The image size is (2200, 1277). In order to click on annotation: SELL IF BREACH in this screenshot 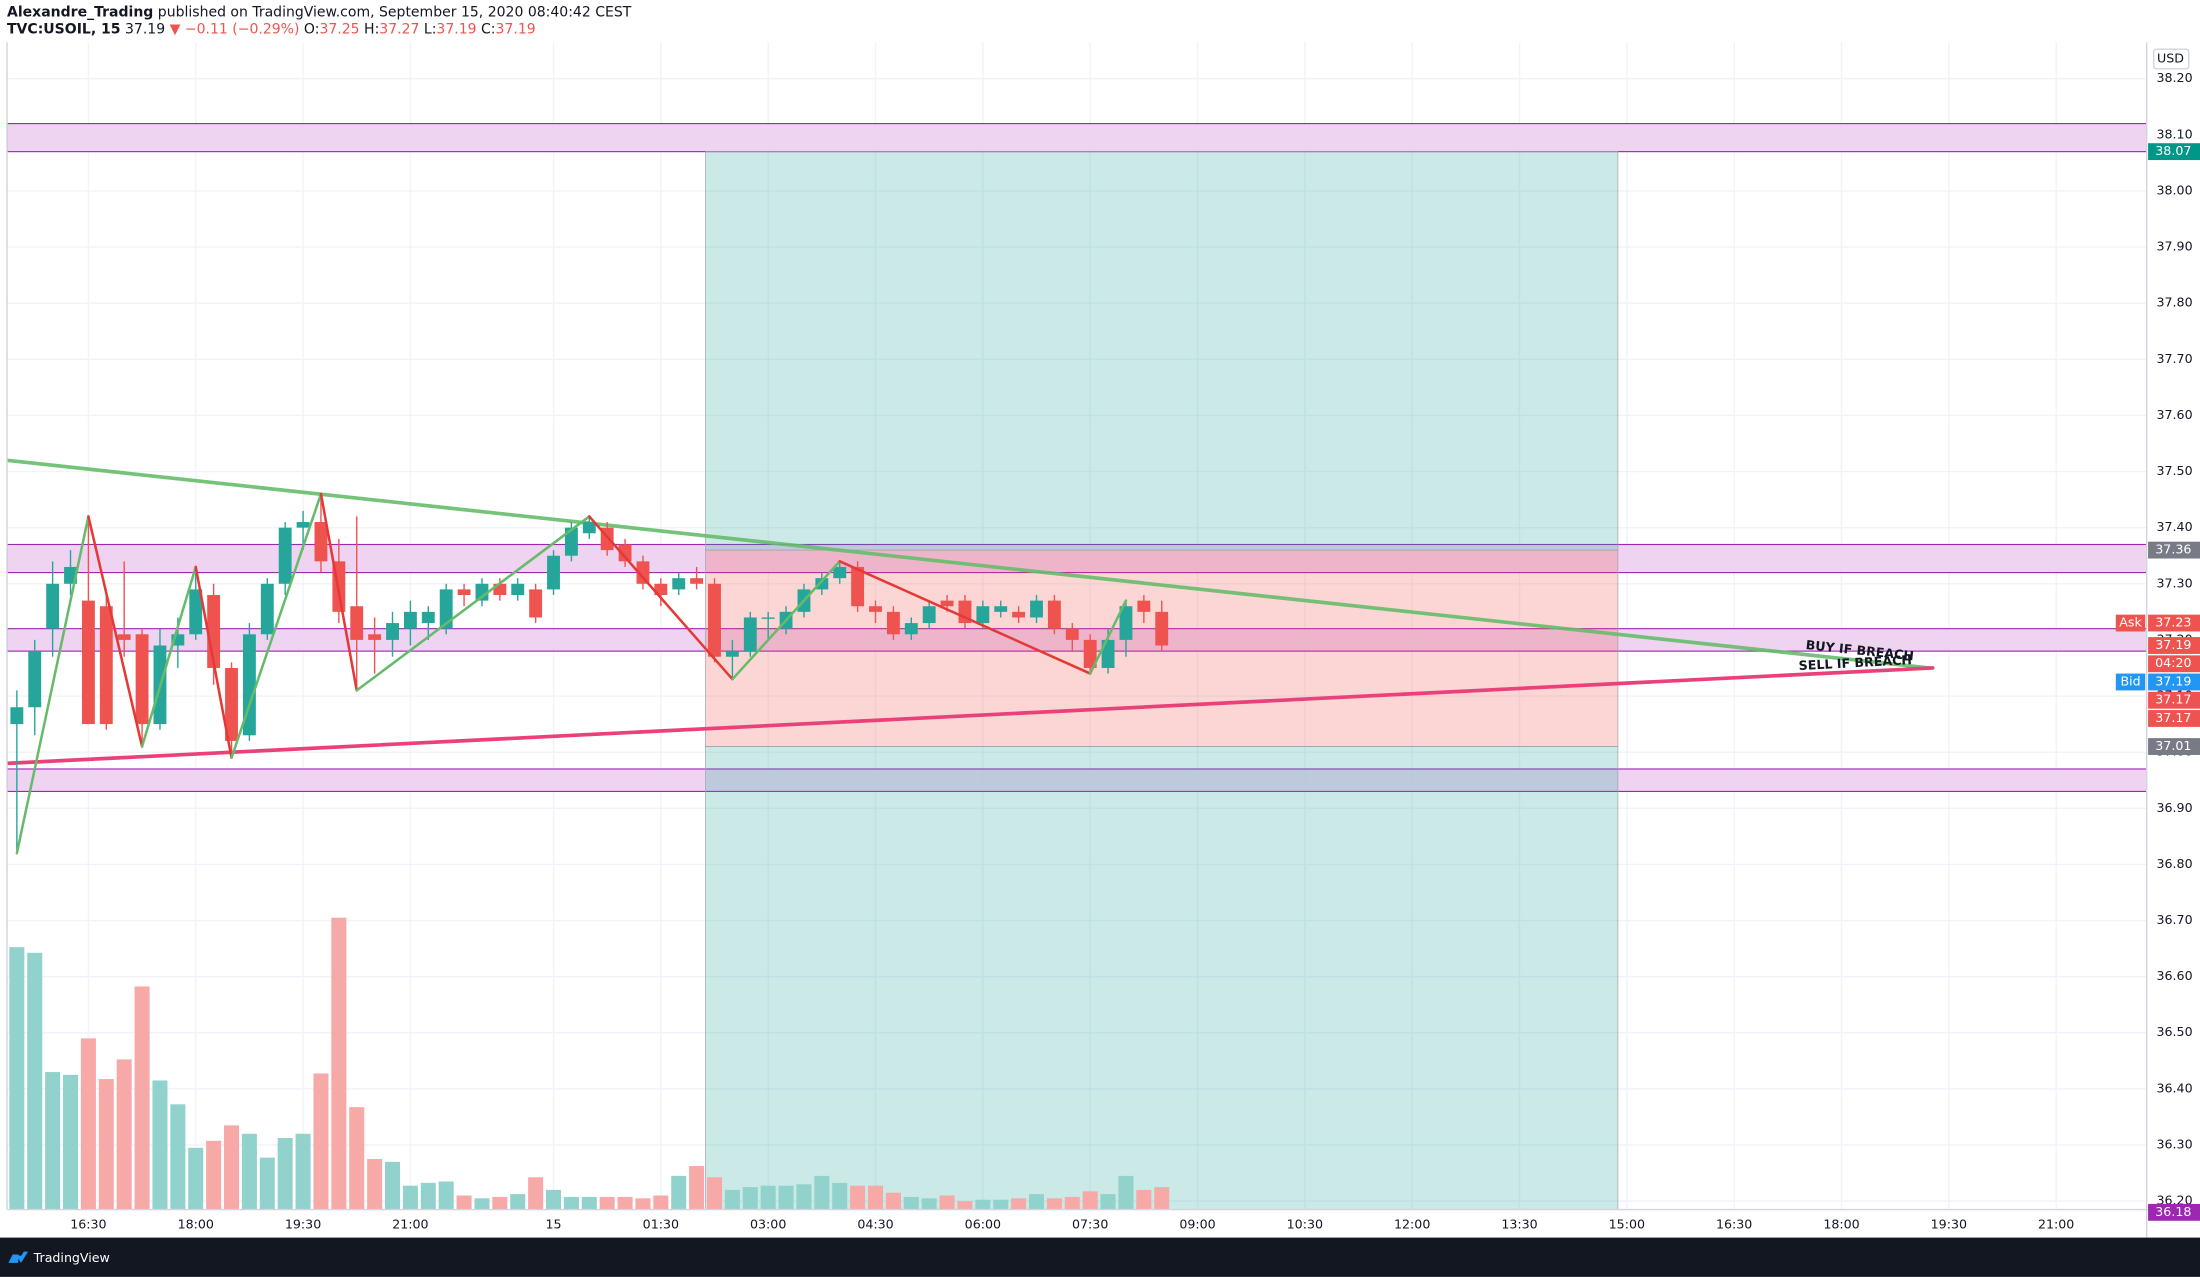, I will do `click(1855, 662)`.